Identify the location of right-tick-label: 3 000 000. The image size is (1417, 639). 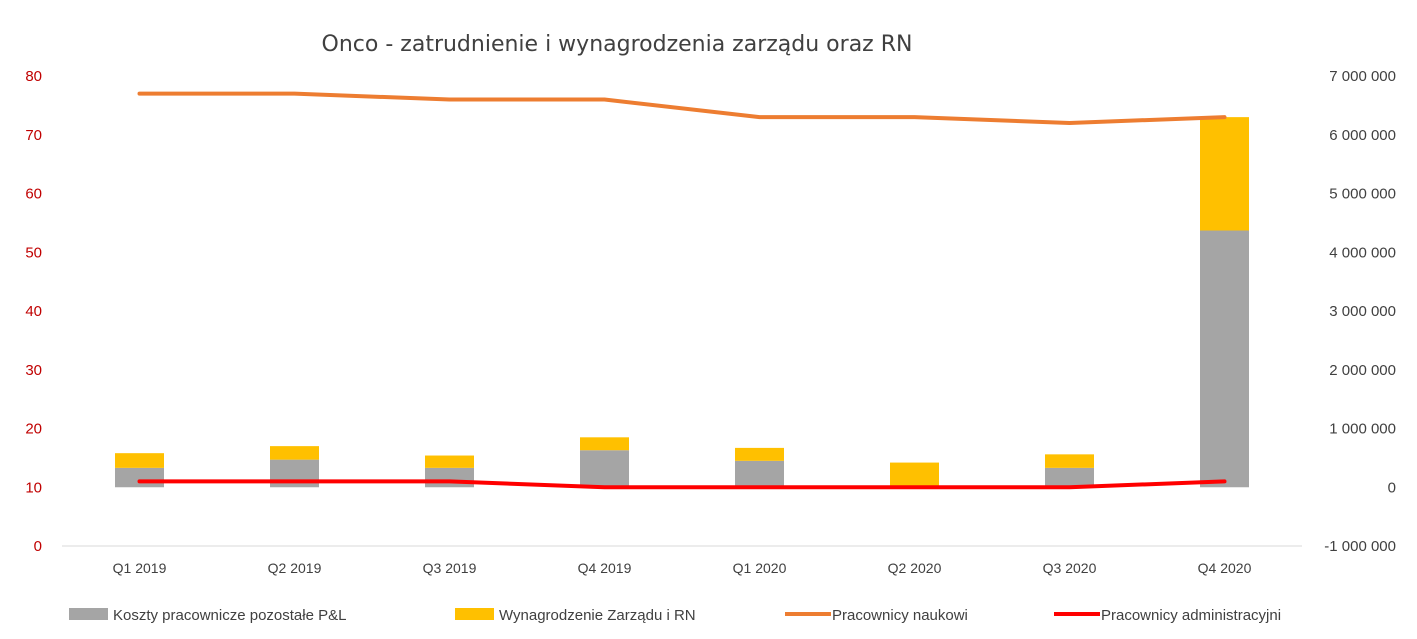
(1362, 311).